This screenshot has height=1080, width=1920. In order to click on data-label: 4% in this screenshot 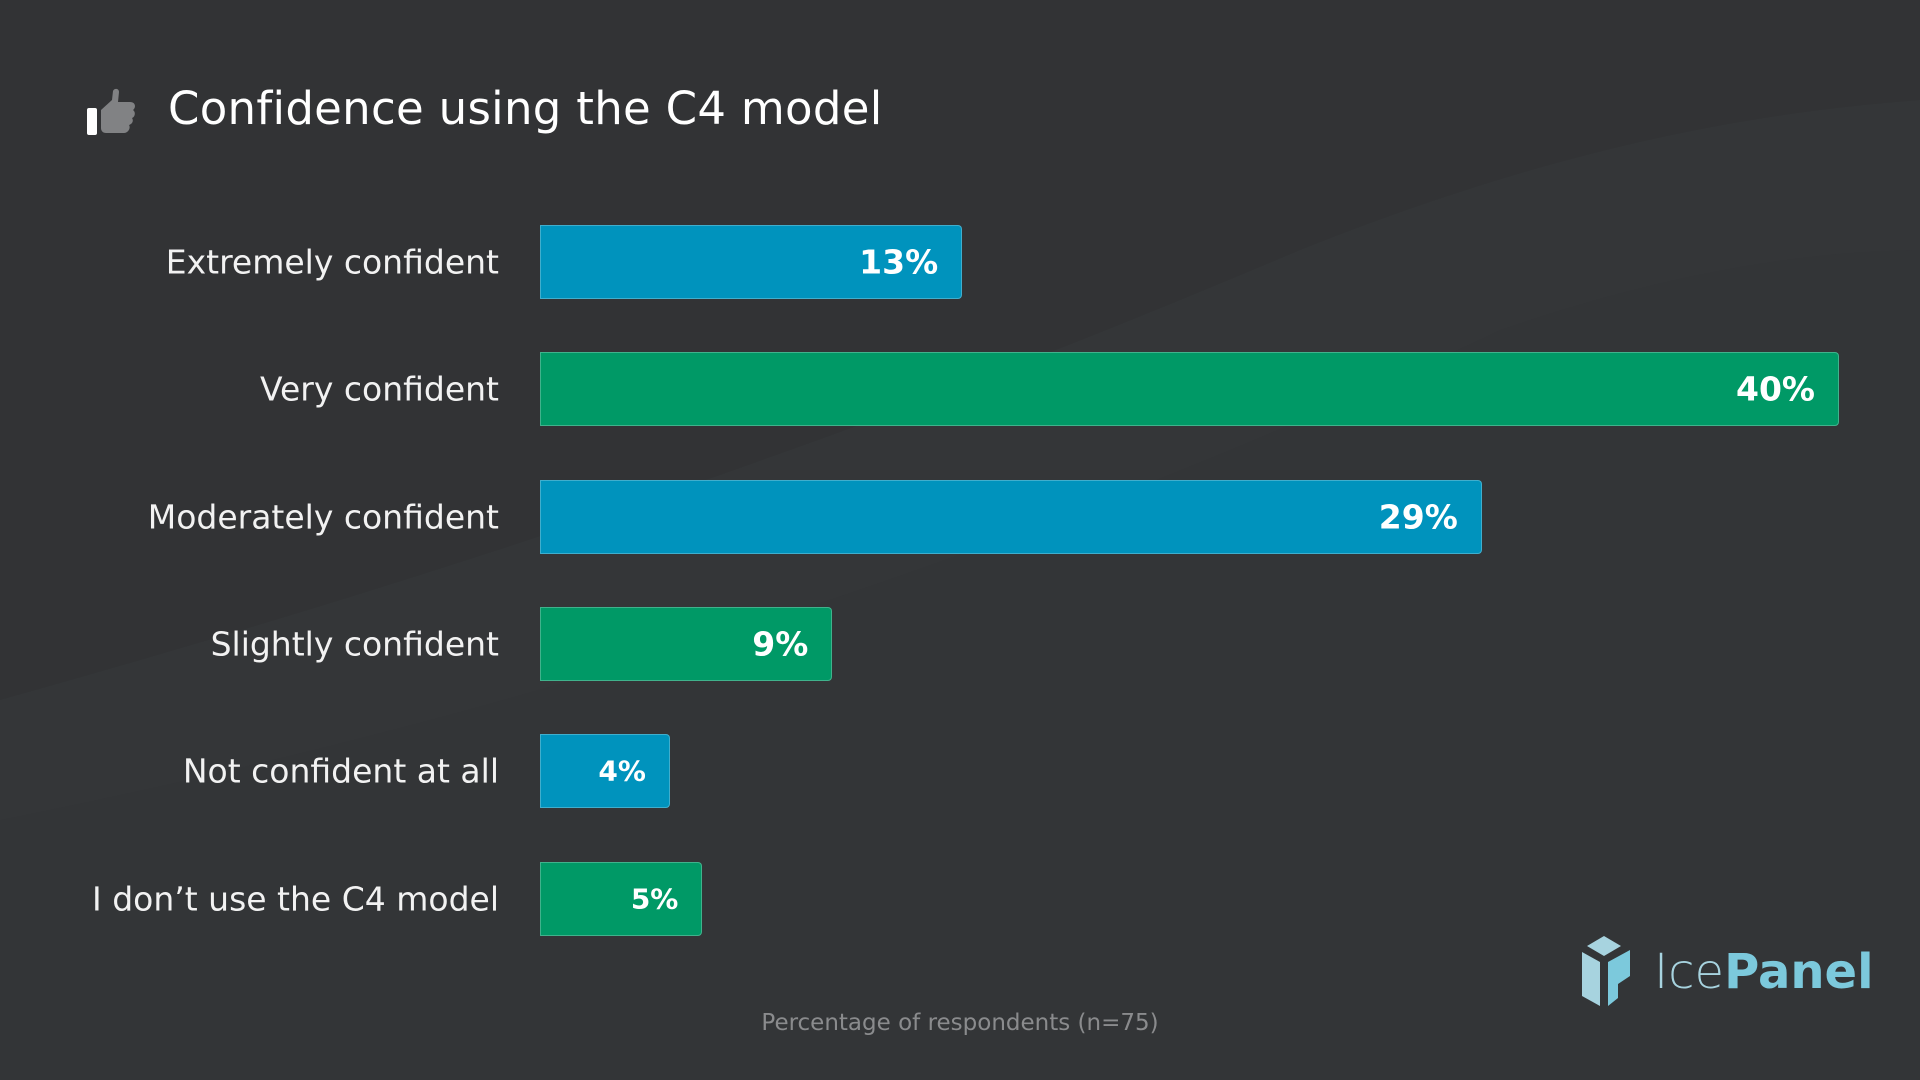, I will do `click(622, 771)`.